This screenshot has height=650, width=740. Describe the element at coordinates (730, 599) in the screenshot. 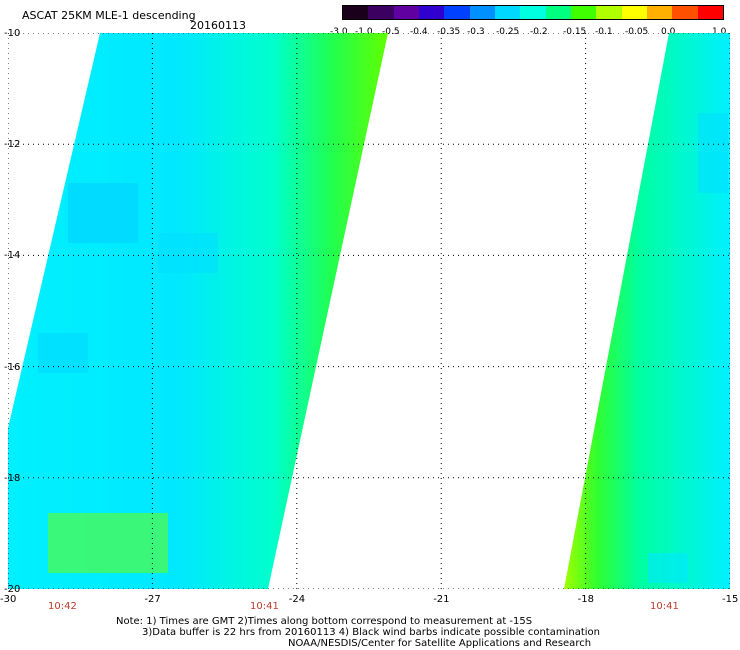

I see `longitude-label: -15` at that location.